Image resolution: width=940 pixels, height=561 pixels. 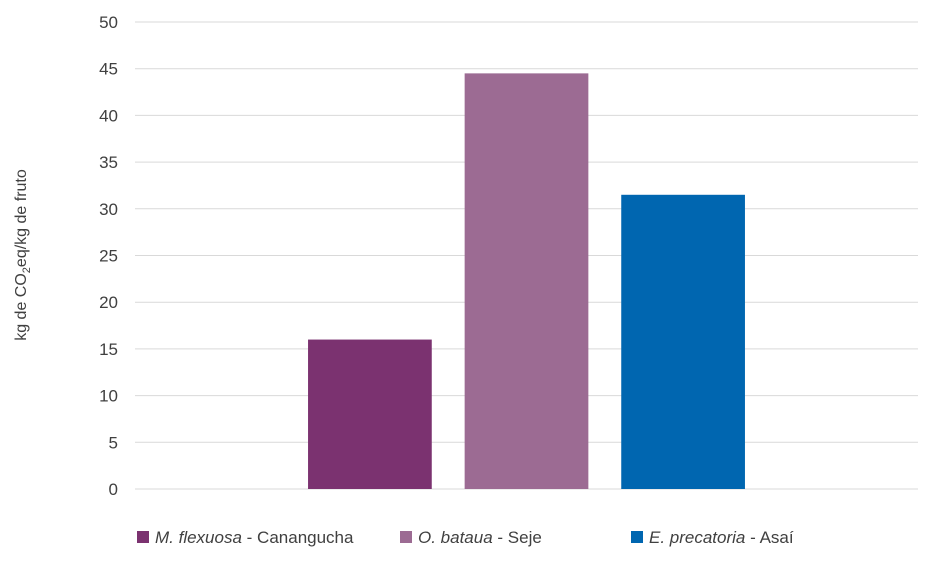 I want to click on y-axis-ticks: 0 5 10 15 20 25 30 35 40 45 50, so click(x=108, y=256).